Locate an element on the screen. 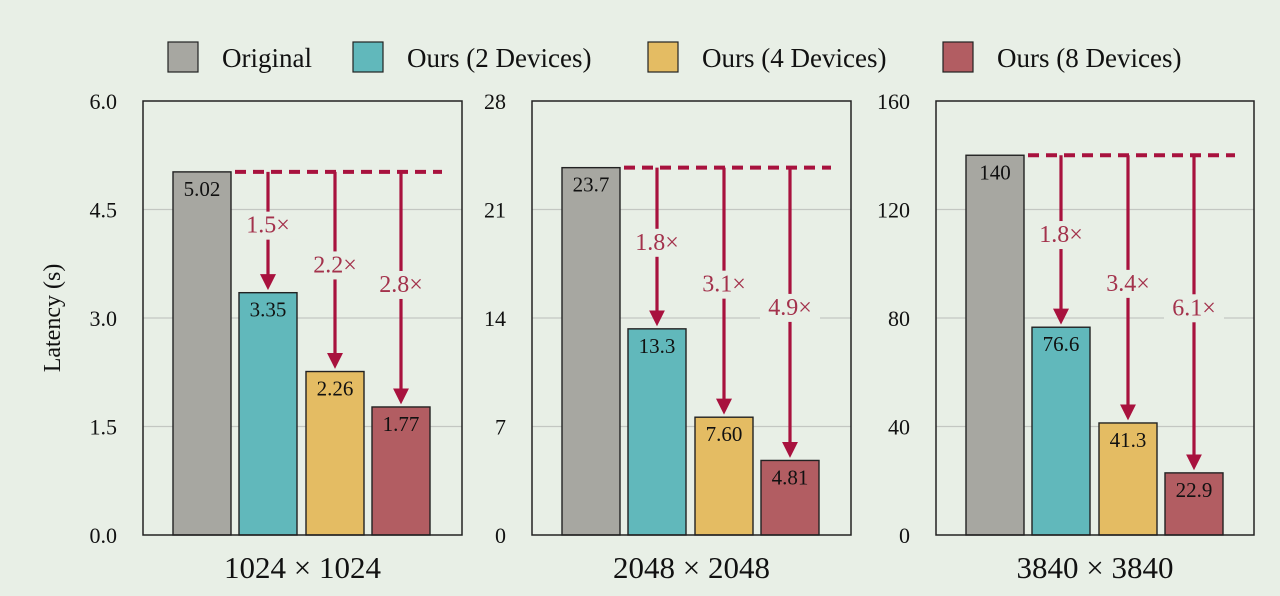  y-tick-label: 4.5 is located at coordinates (104, 210).